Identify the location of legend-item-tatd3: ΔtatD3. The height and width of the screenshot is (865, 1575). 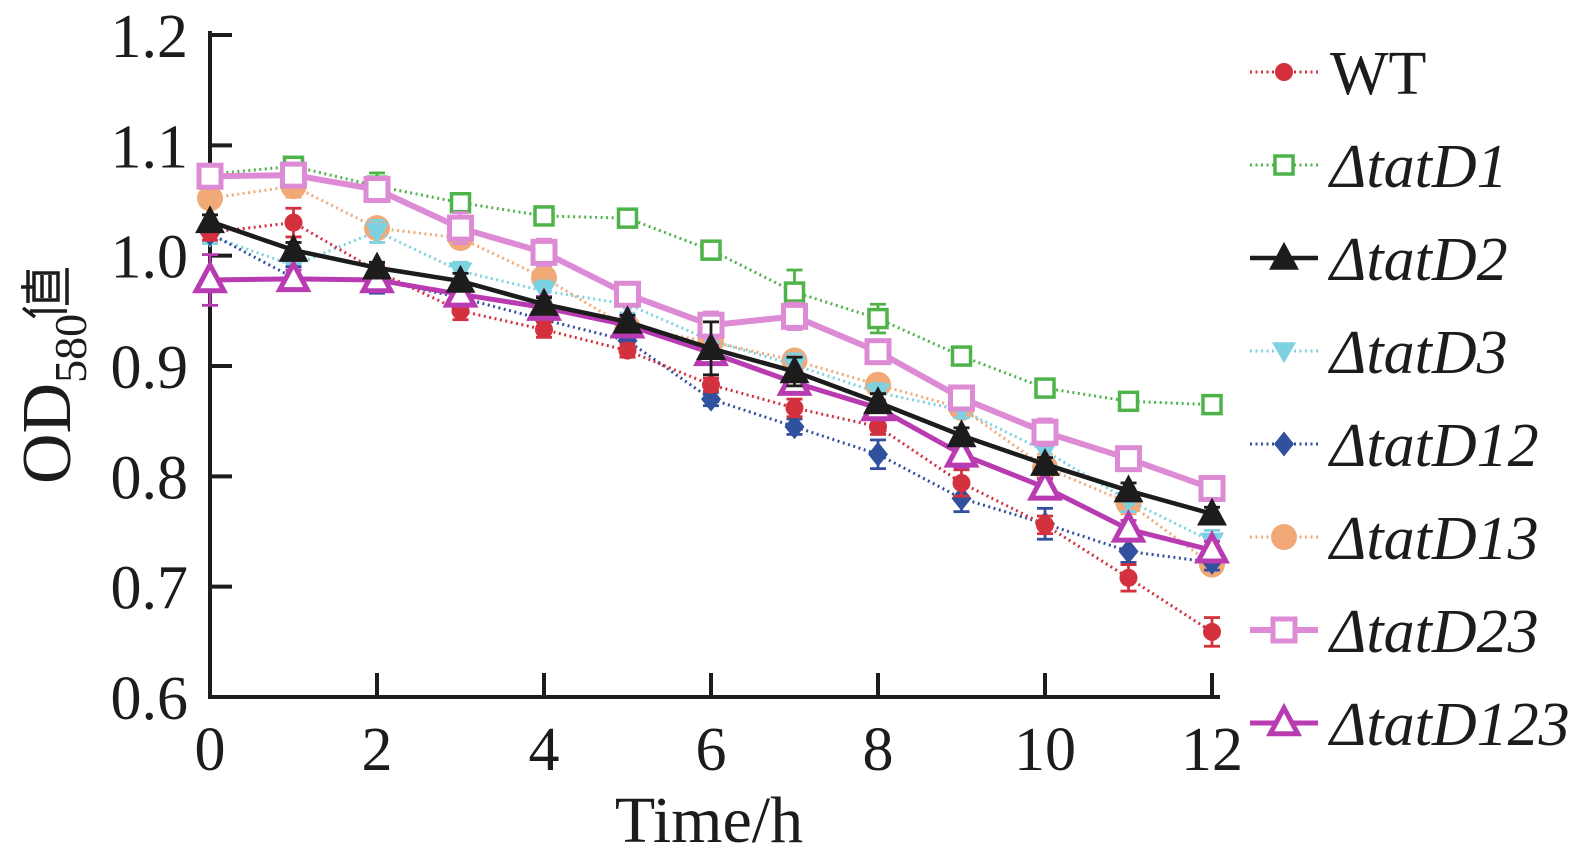
(1379, 353).